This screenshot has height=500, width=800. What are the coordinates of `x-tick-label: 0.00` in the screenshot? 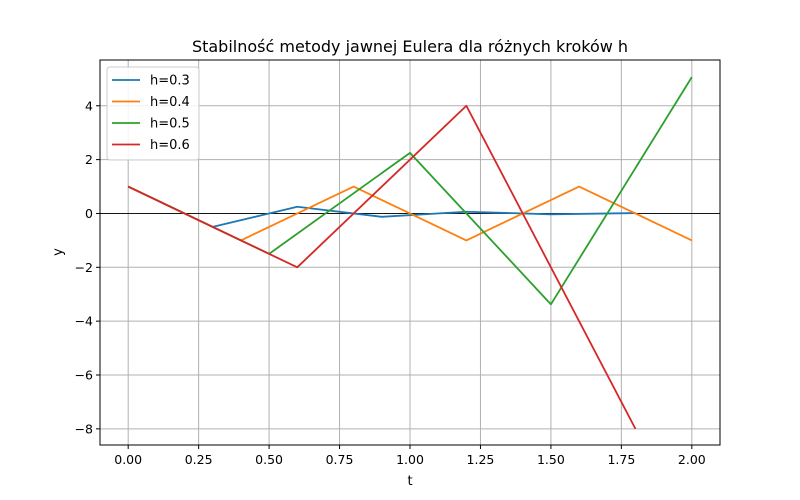 It's located at (128, 459).